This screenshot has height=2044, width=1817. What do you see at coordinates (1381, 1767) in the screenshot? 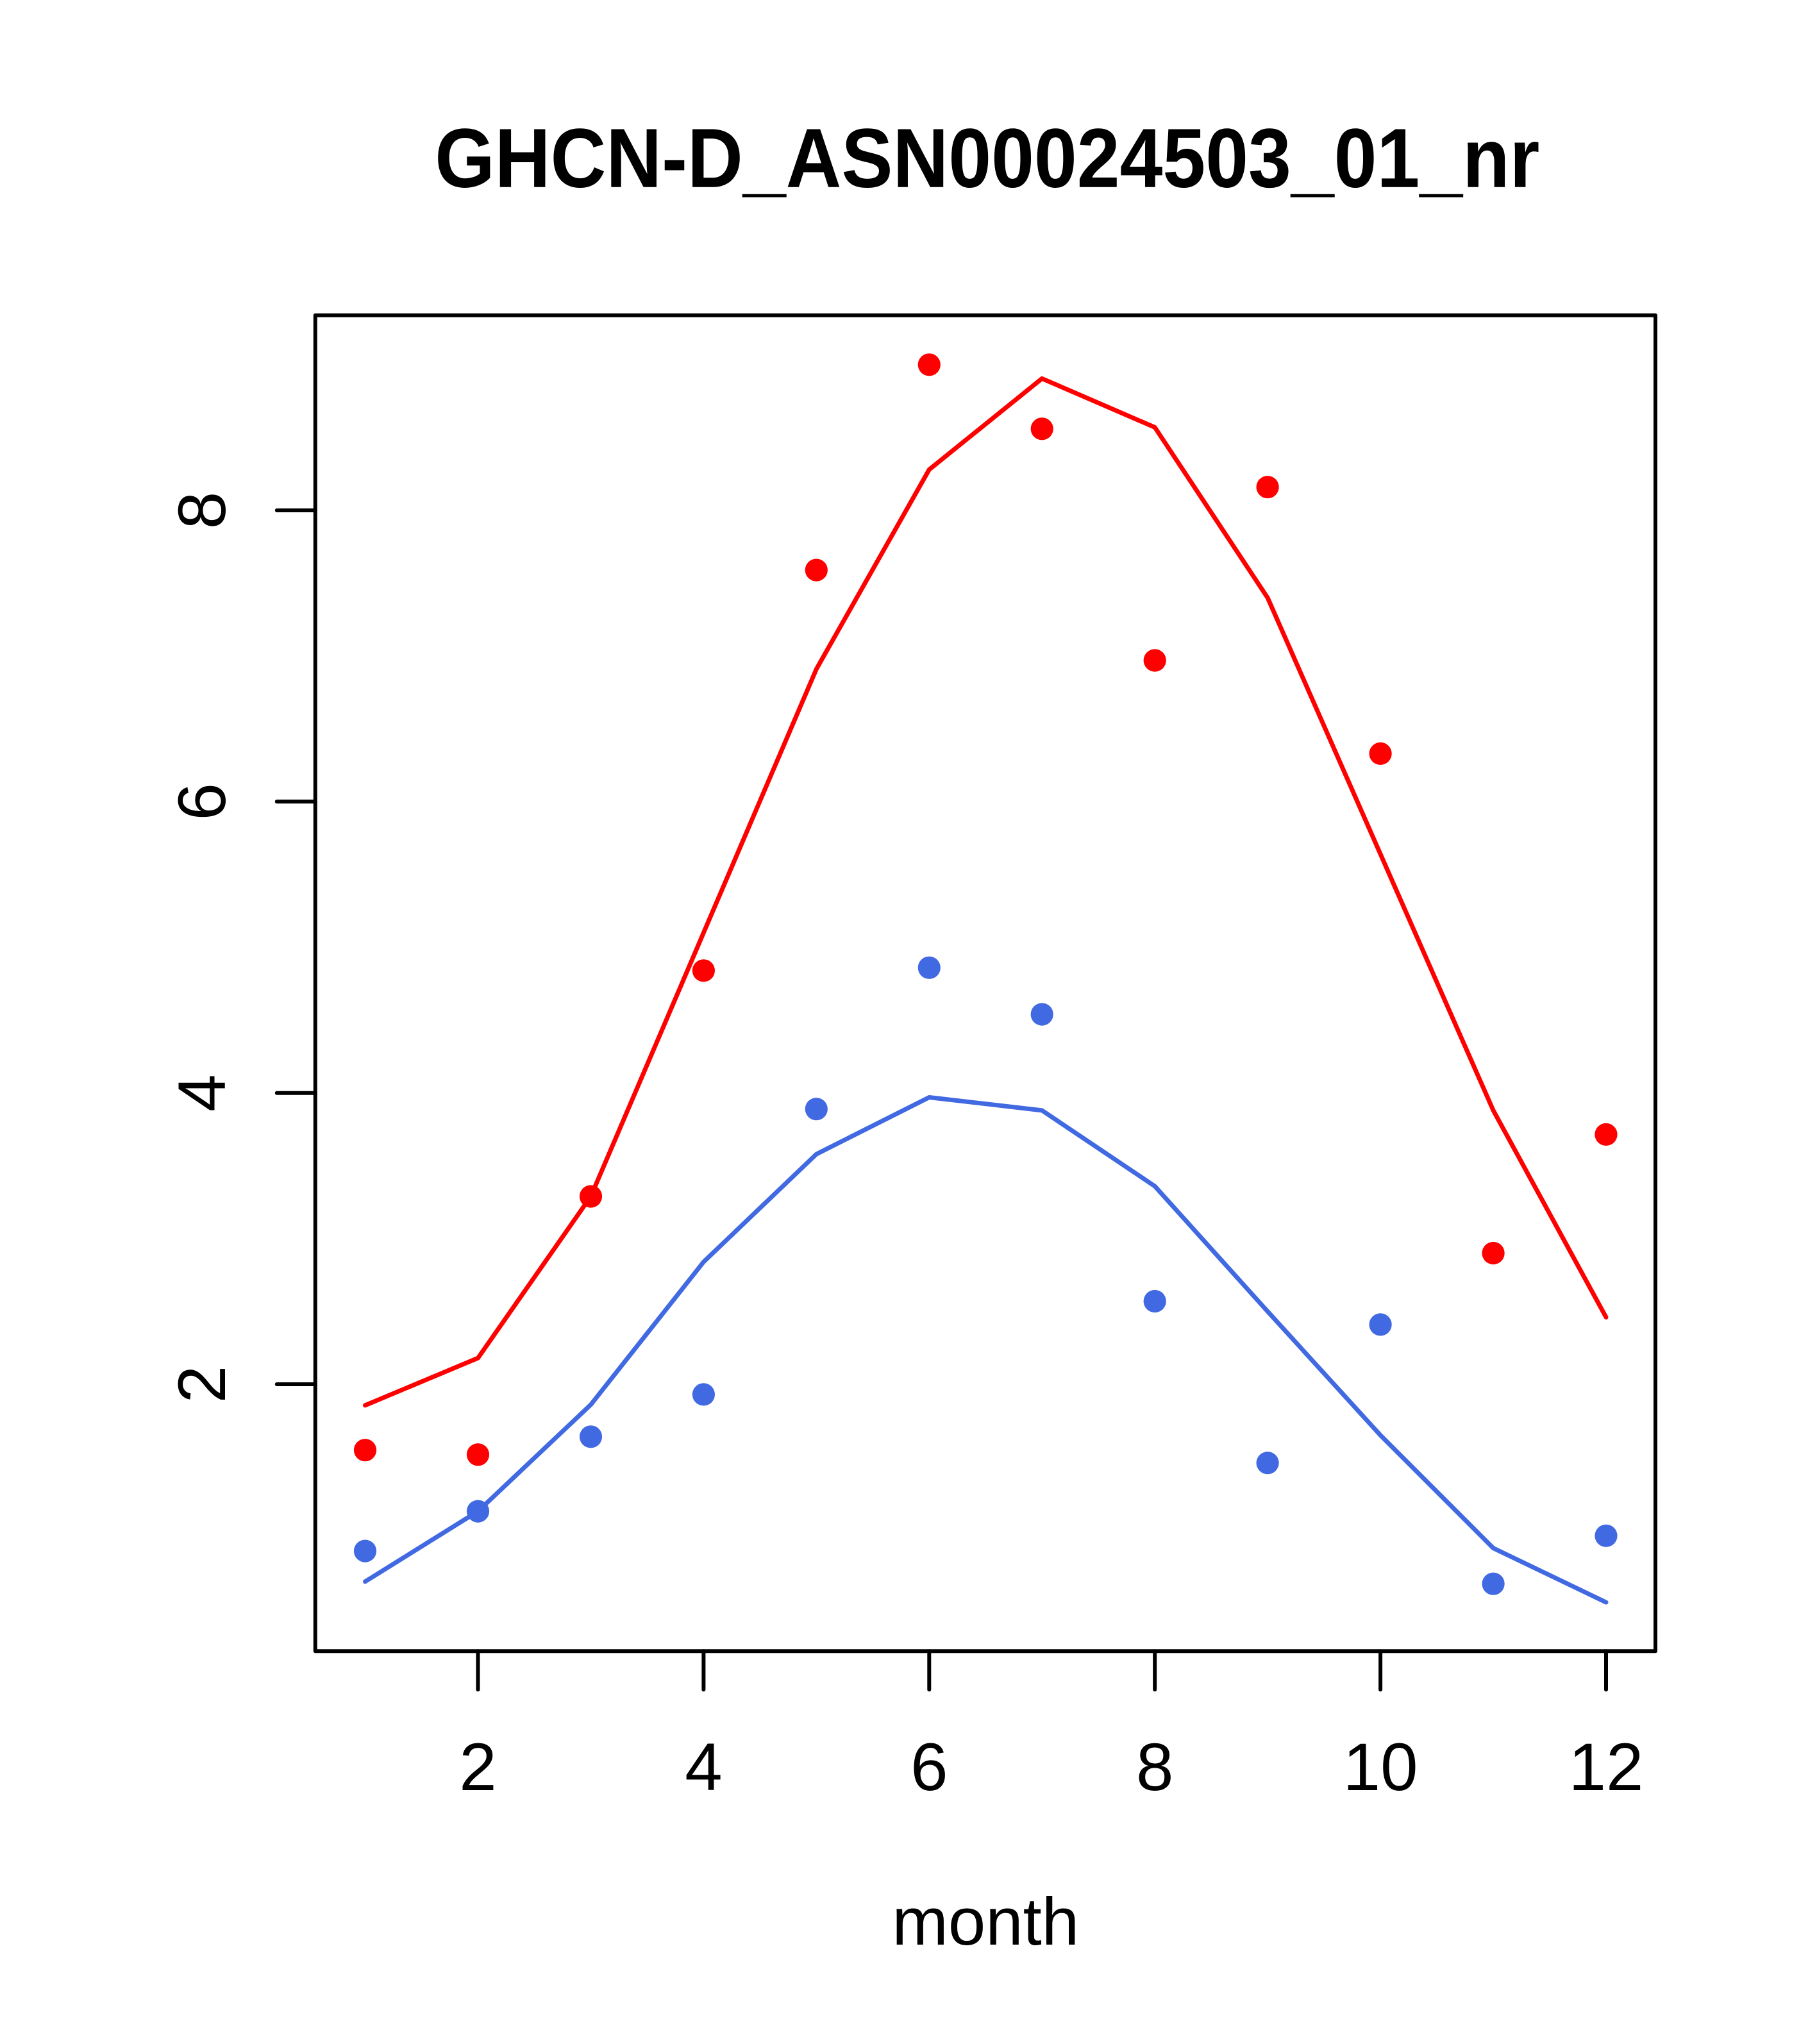
I see `svg-text: 10` at bounding box center [1381, 1767].